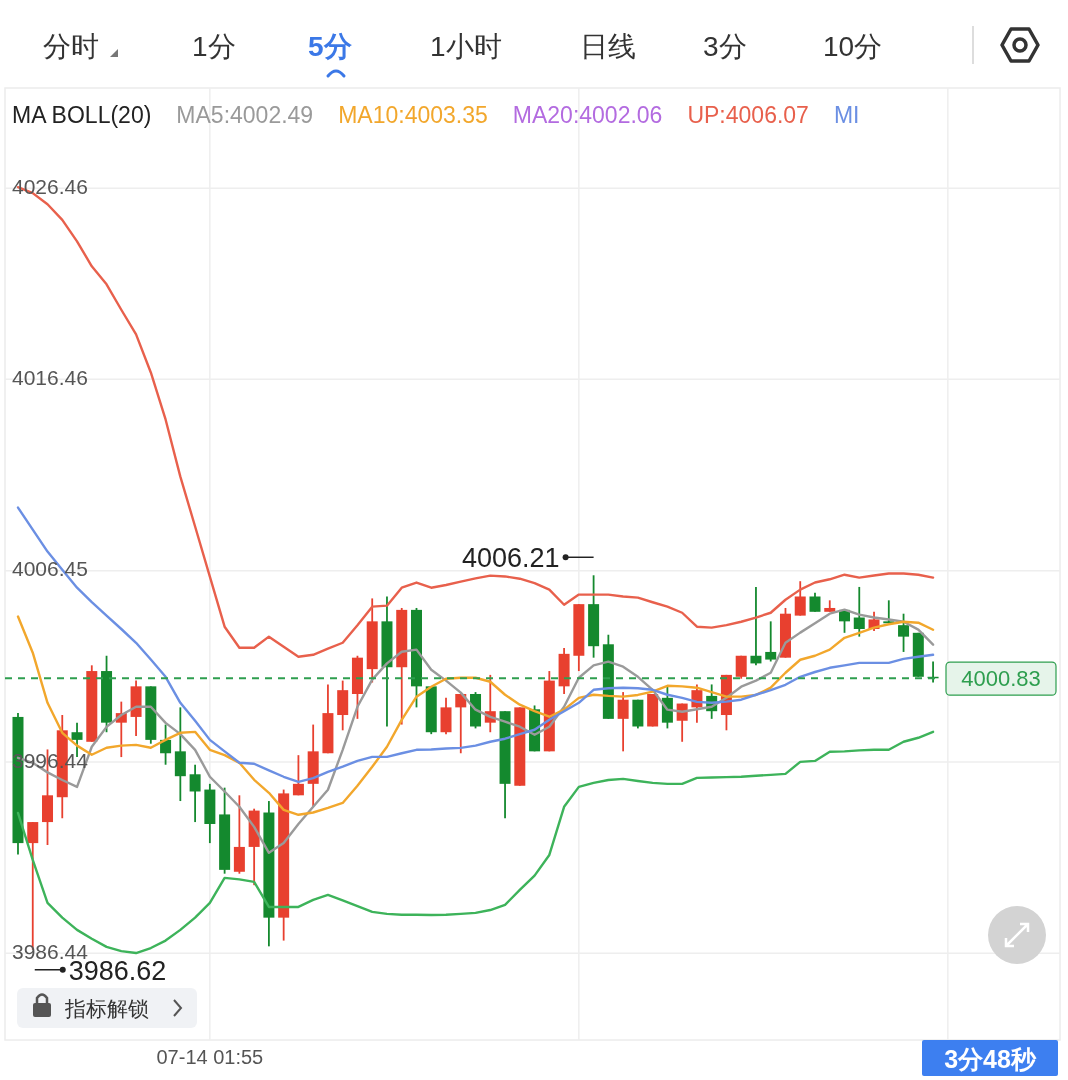 Image resolution: width=1068 pixels, height=1080 pixels. I want to click on text: 分时, so click(71, 46).